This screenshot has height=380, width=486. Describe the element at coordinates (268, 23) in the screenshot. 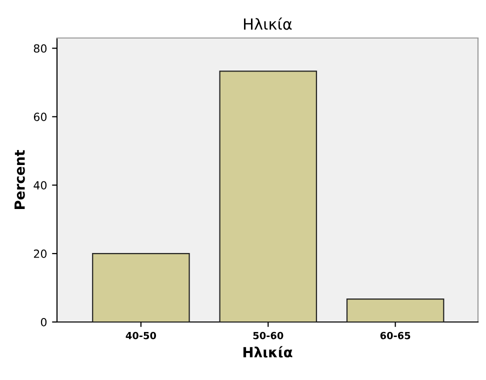

I see `chart-title: Ηλικία` at that location.